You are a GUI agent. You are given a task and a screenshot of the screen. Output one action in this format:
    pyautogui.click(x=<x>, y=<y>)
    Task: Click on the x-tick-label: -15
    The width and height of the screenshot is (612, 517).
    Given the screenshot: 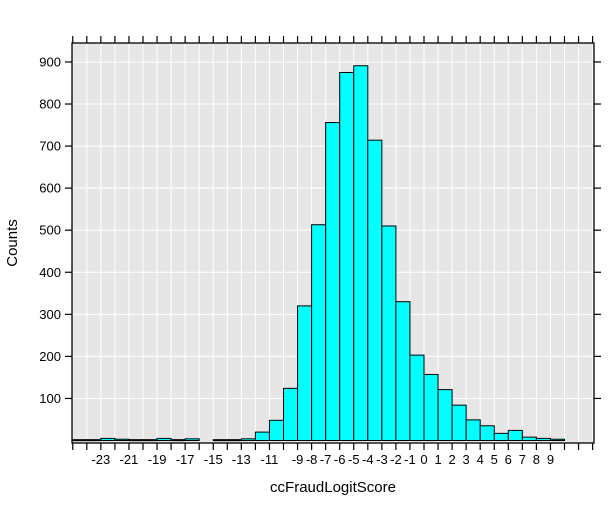 What is the action you would take?
    pyautogui.click(x=213, y=459)
    